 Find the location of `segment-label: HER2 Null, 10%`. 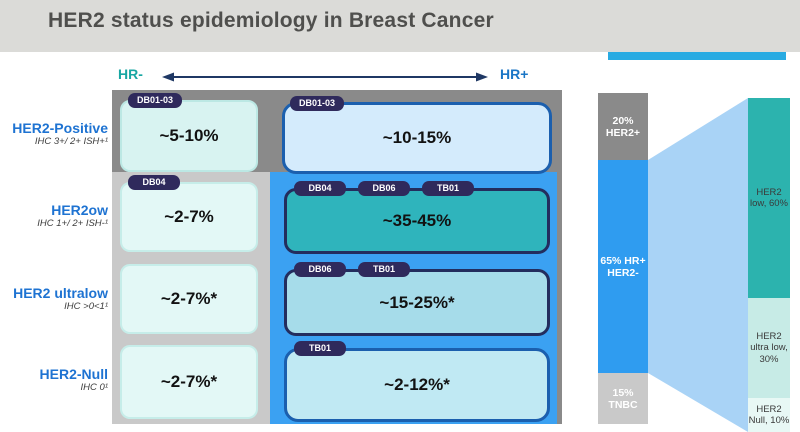

segment-label: HER2 Null, 10% is located at coordinates (769, 415).